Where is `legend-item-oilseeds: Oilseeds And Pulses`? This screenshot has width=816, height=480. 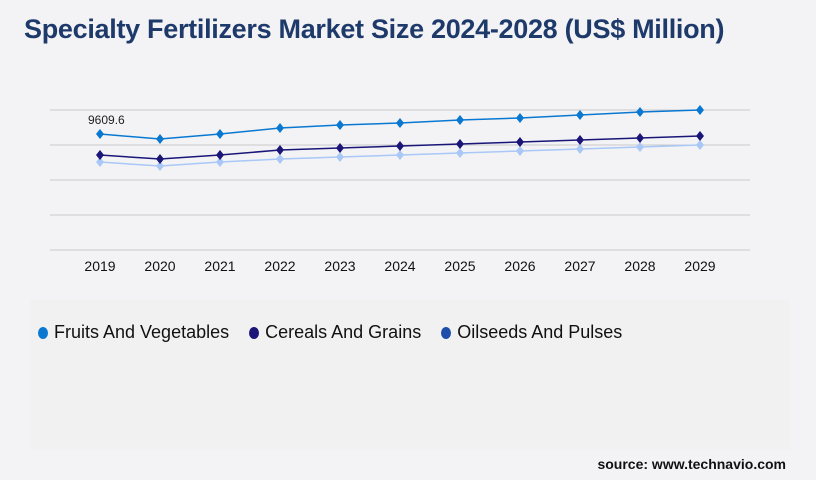 legend-item-oilseeds: Oilseeds And Pulses is located at coordinates (531, 332).